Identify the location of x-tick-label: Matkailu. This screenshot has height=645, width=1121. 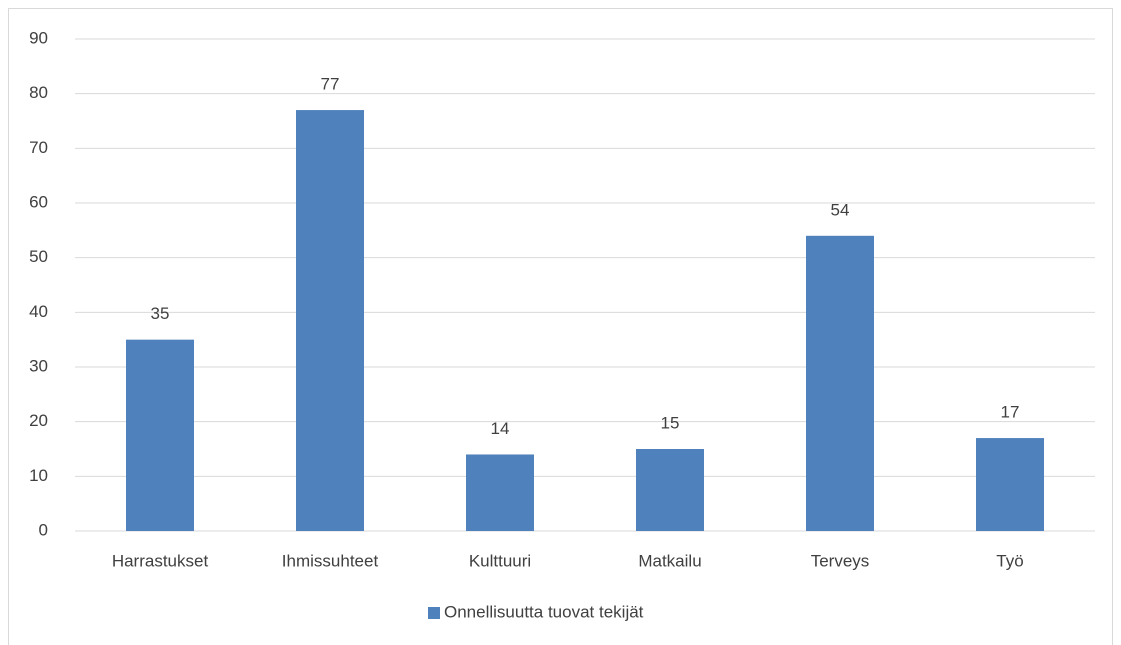
(669, 560).